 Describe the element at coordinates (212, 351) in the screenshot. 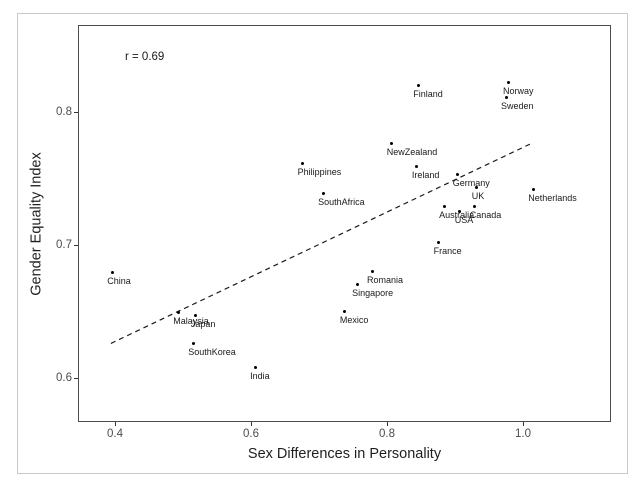

I see `data-point-label: SouthKorea` at that location.